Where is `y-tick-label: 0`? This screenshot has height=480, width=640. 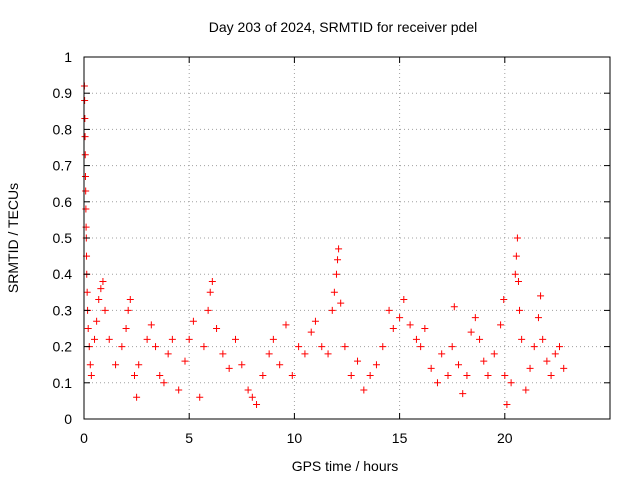 y-tick-label: 0 is located at coordinates (68, 419).